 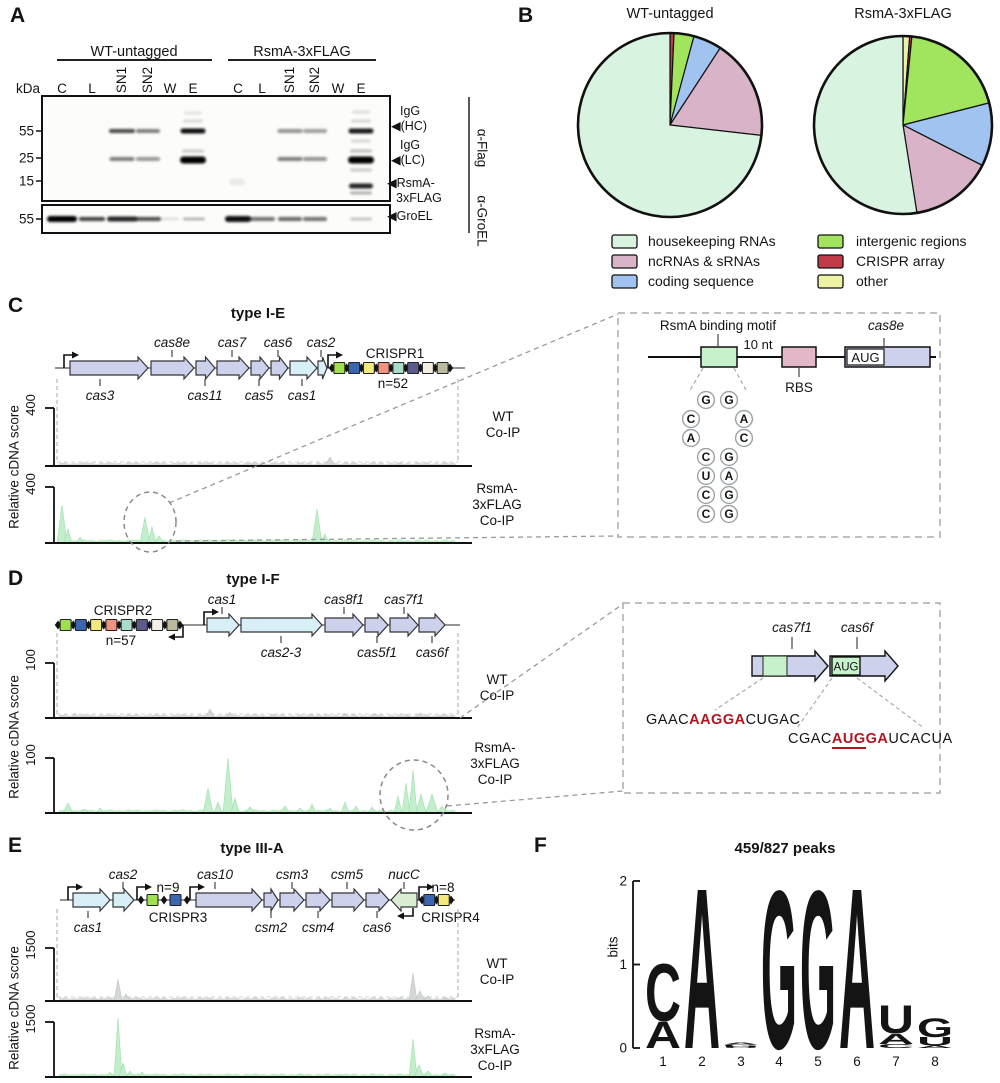 I want to click on rbs-box, so click(x=799, y=357).